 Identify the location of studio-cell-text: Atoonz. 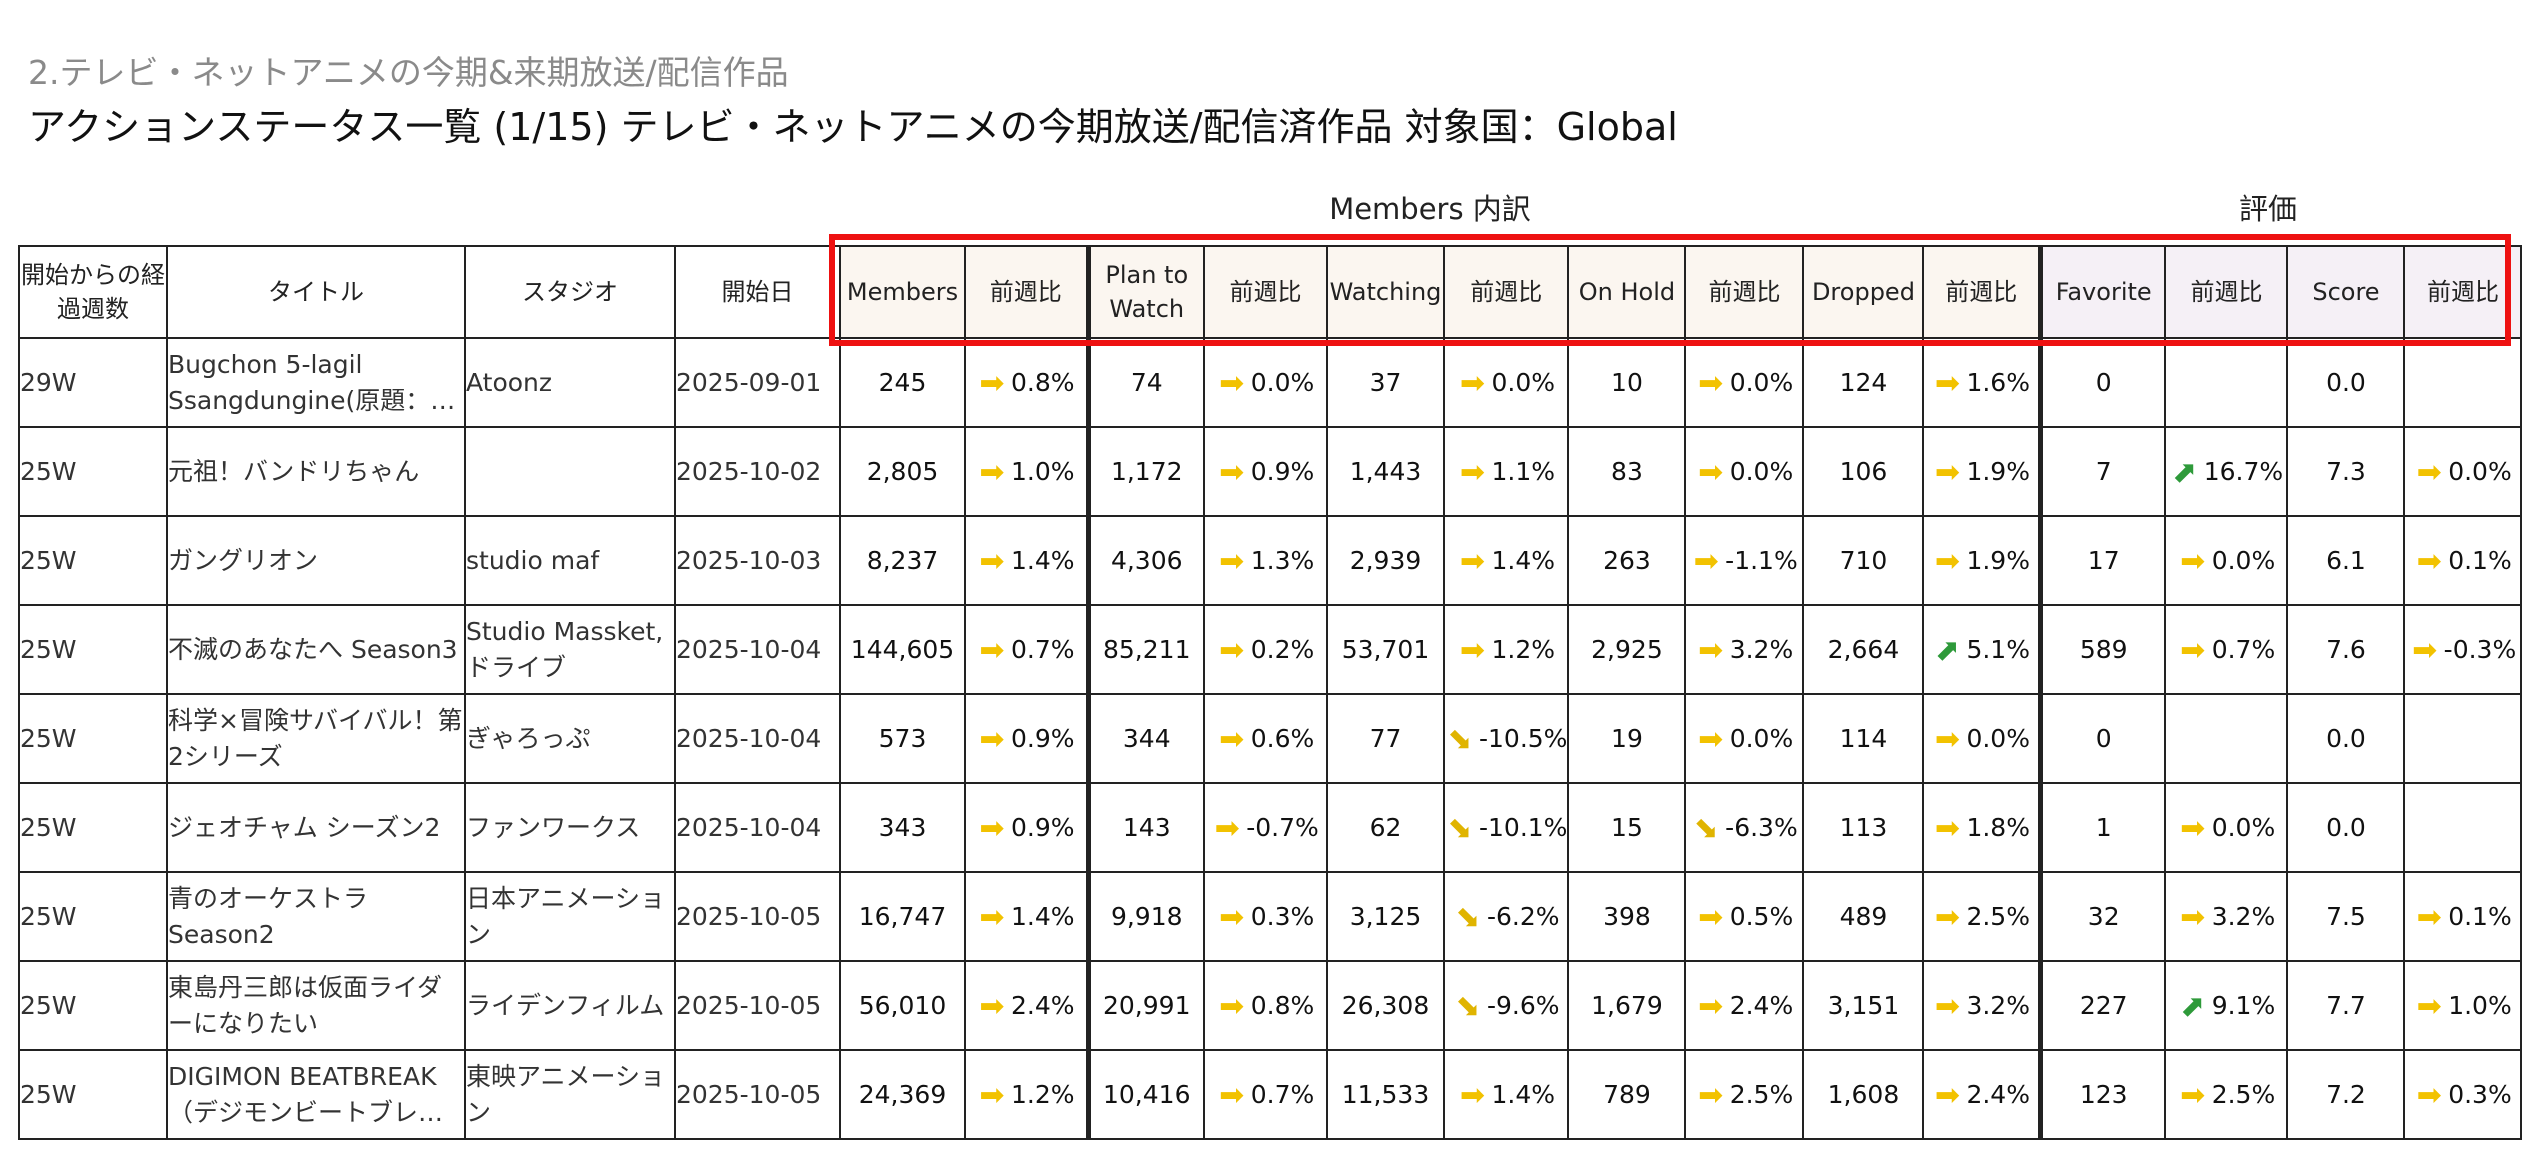
(509, 382).